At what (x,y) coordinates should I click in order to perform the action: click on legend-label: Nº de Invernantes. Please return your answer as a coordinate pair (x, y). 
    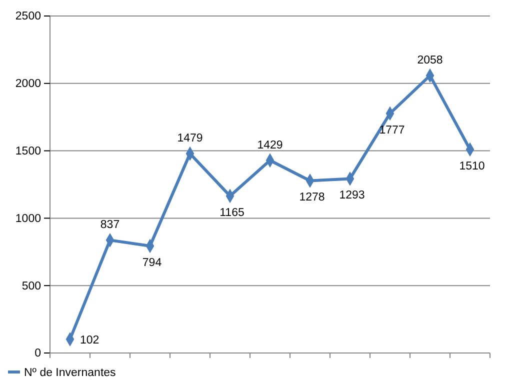
    Looking at the image, I should click on (70, 373).